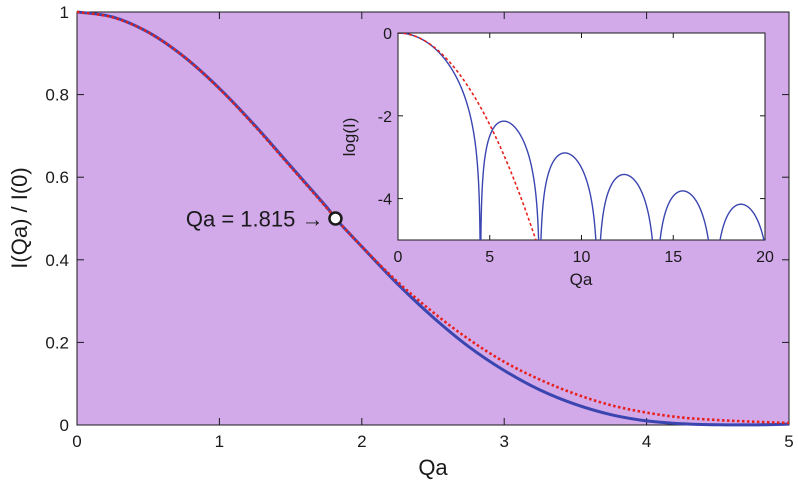  I want to click on main-y-tick-label: 0.4, so click(57, 260).